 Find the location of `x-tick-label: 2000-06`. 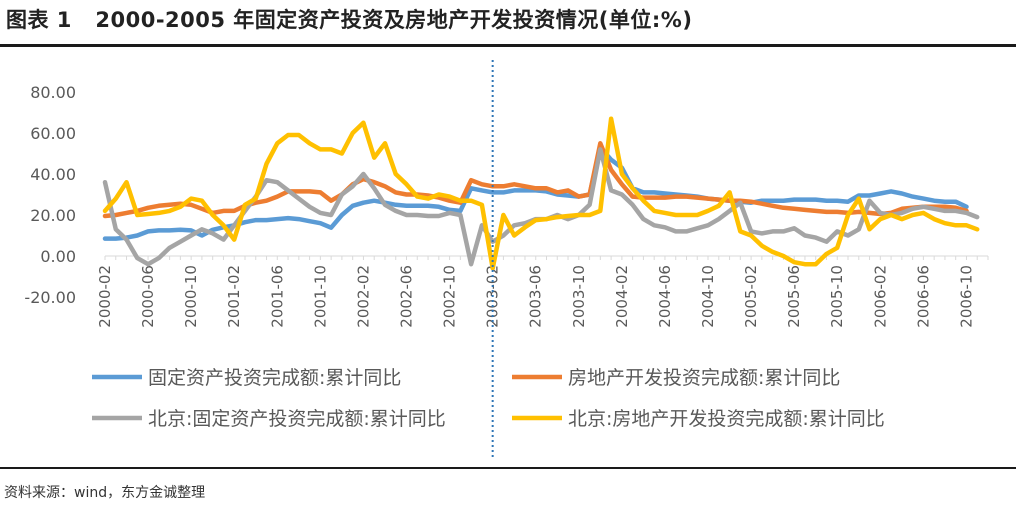

x-tick-label: 2000-06 is located at coordinates (148, 296).